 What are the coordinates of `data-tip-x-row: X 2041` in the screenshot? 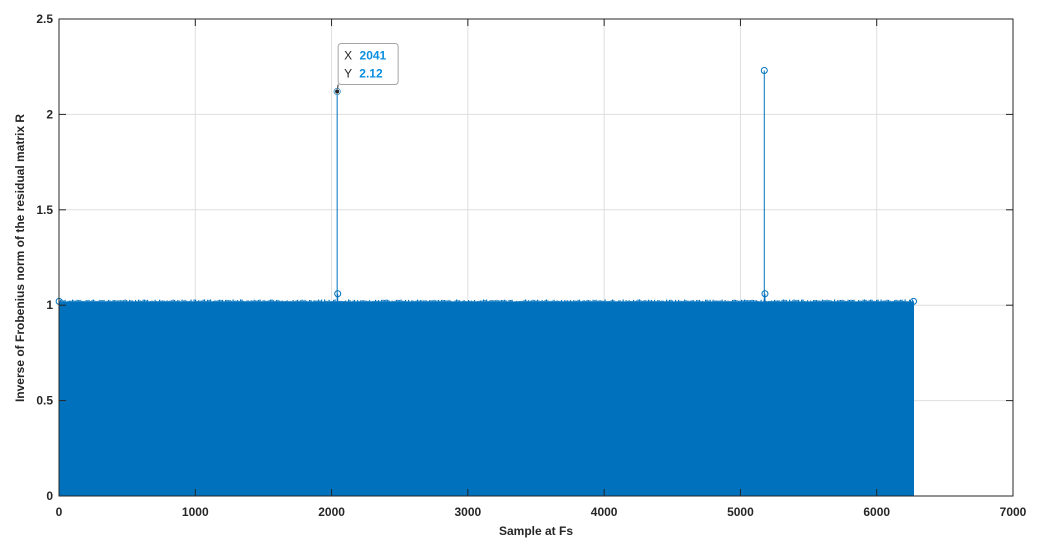 It's located at (365, 56).